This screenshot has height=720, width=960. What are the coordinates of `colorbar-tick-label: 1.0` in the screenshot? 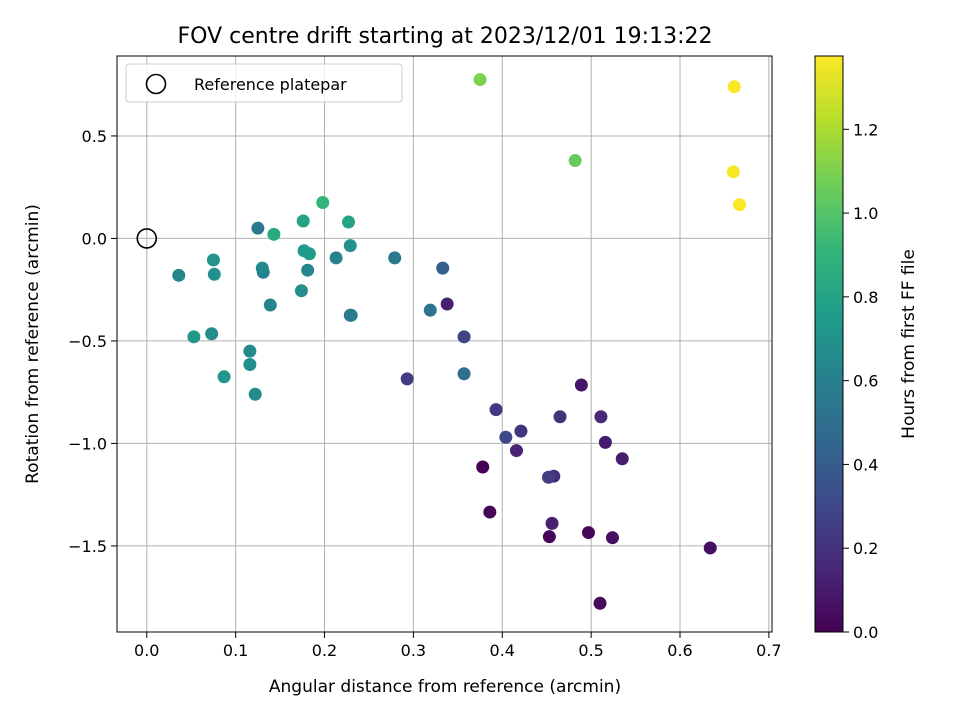 It's located at (865, 213).